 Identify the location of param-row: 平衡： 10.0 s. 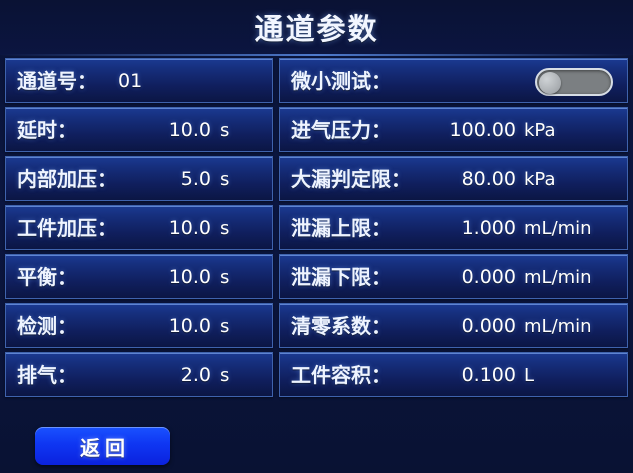
(139, 276).